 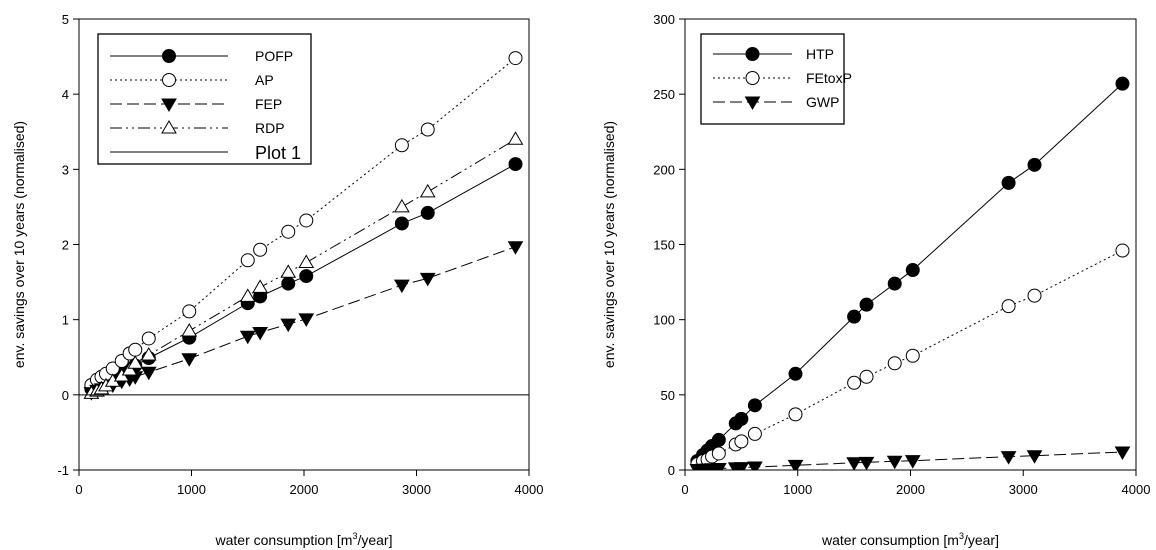 What do you see at coordinates (772, 79) in the screenshot?
I see `legend-box` at bounding box center [772, 79].